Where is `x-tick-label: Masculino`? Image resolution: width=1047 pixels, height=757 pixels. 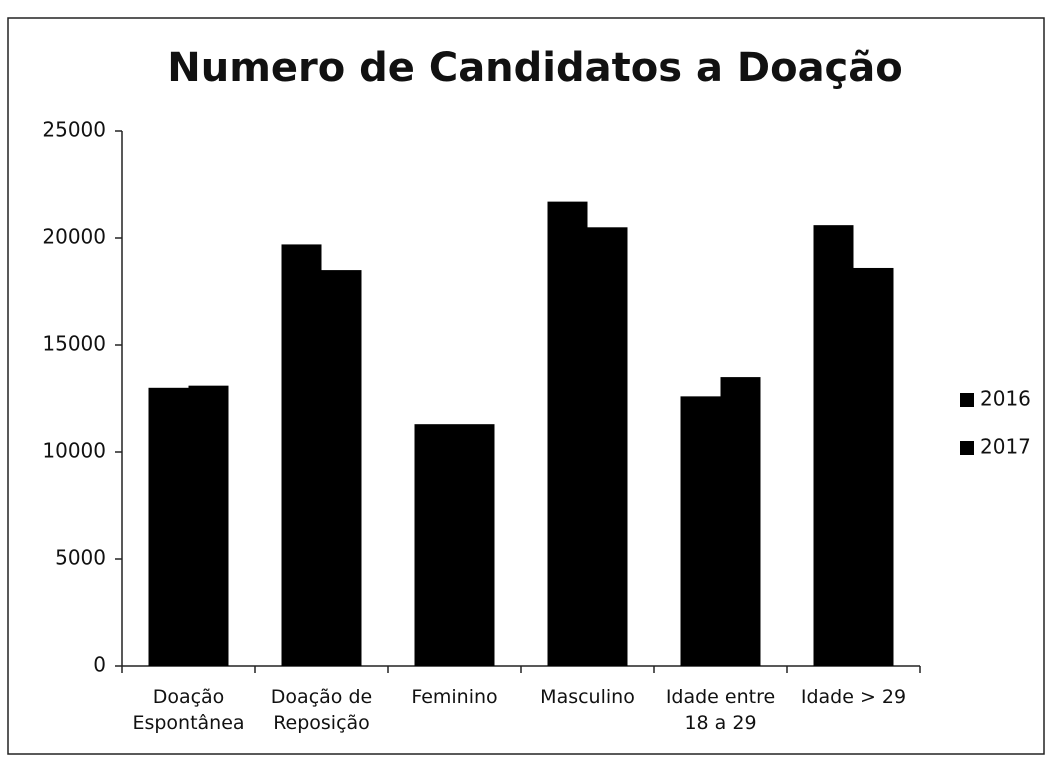
x-tick-label: Masculino is located at coordinates (587, 697).